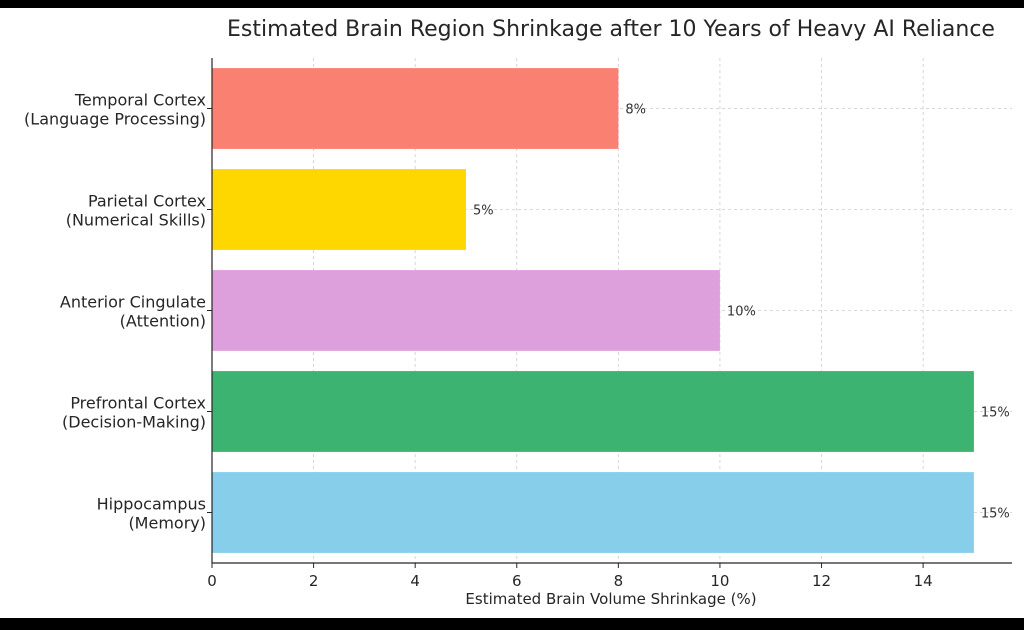 The image size is (1024, 630). I want to click on category-label-line2: (Attention), so click(163, 321).